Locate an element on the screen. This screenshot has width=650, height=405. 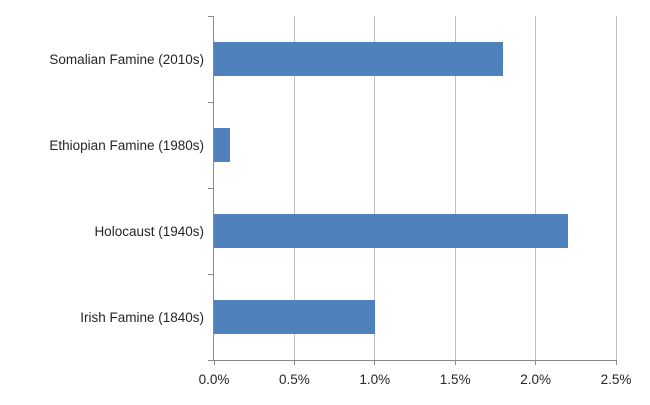
bar-holocaust-1940s is located at coordinates (391, 231).